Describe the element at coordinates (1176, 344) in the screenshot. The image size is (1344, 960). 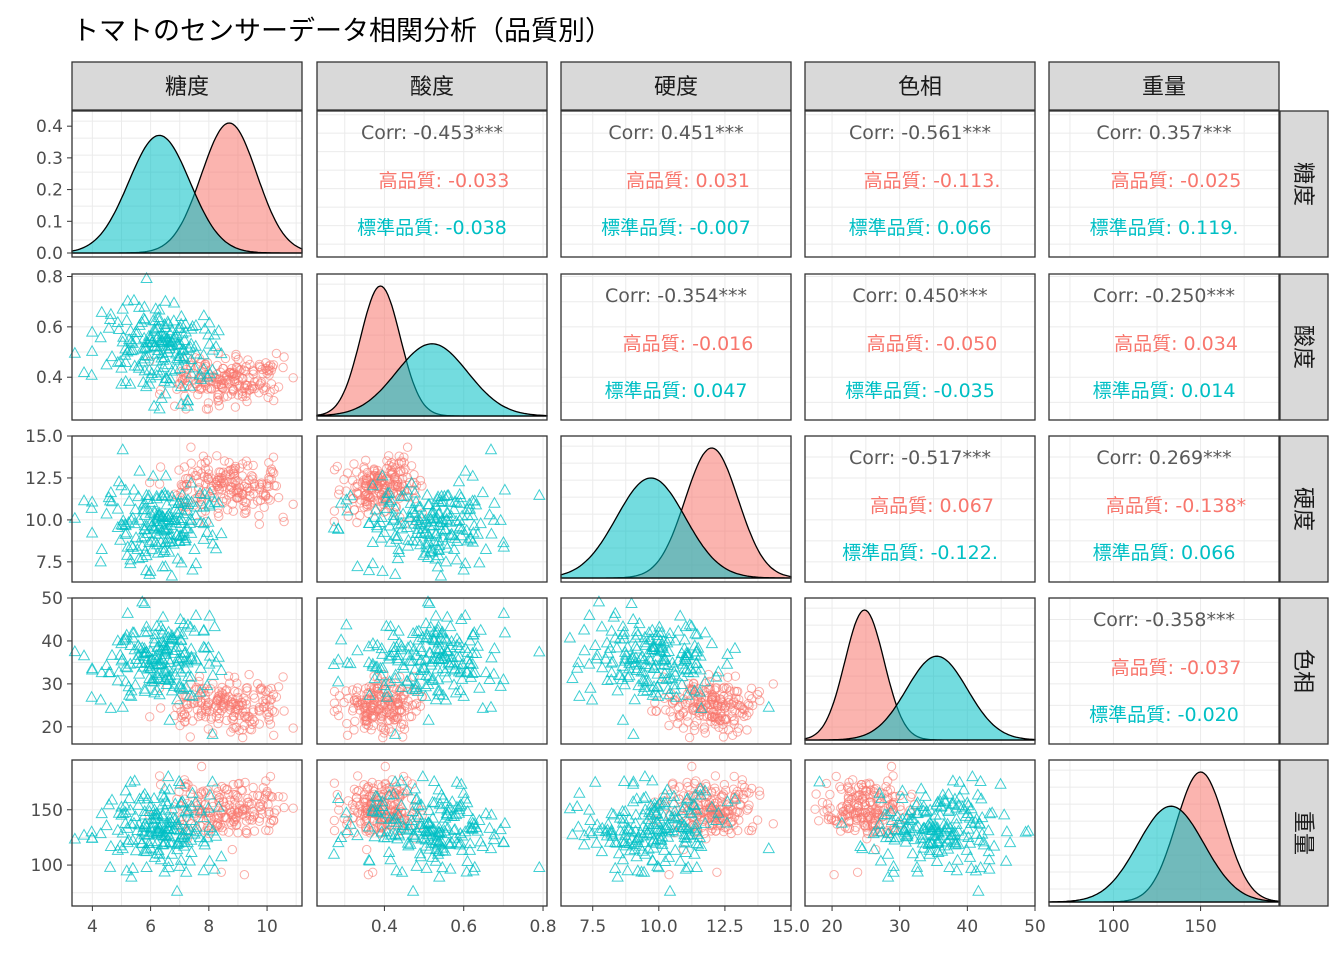
I see `corr-high: 高品質: 0.034` at that location.